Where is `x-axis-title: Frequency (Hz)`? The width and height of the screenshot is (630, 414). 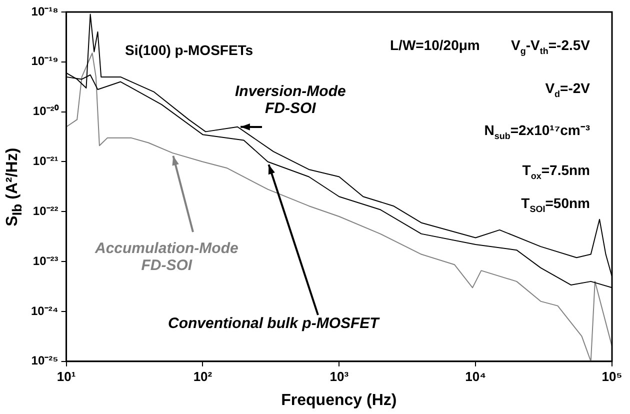 x-axis-title: Frequency (Hz) is located at coordinates (339, 401).